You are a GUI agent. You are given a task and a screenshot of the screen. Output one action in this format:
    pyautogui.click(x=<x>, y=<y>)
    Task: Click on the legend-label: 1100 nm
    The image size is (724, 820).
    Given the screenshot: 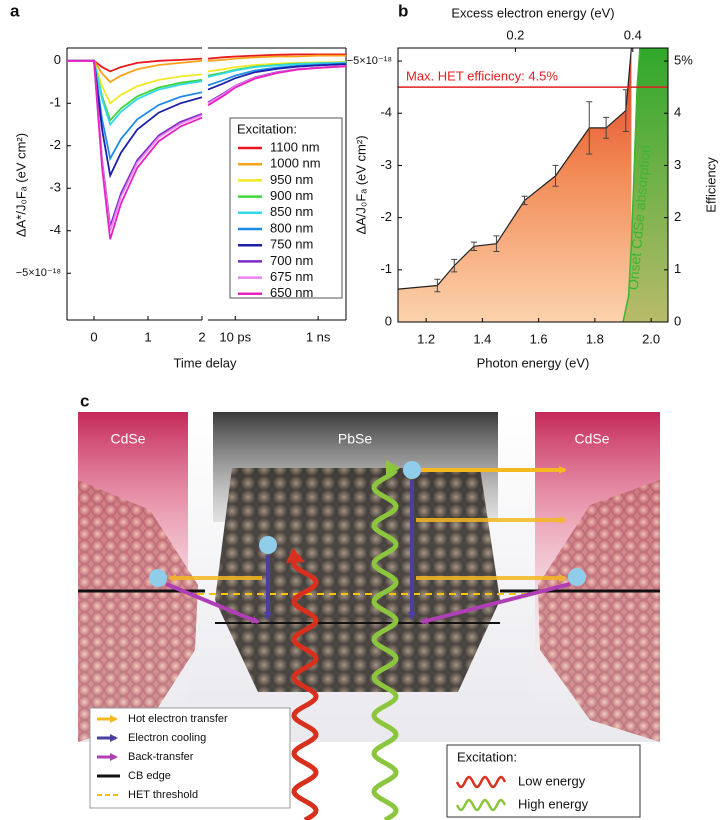 What is the action you would take?
    pyautogui.click(x=295, y=146)
    